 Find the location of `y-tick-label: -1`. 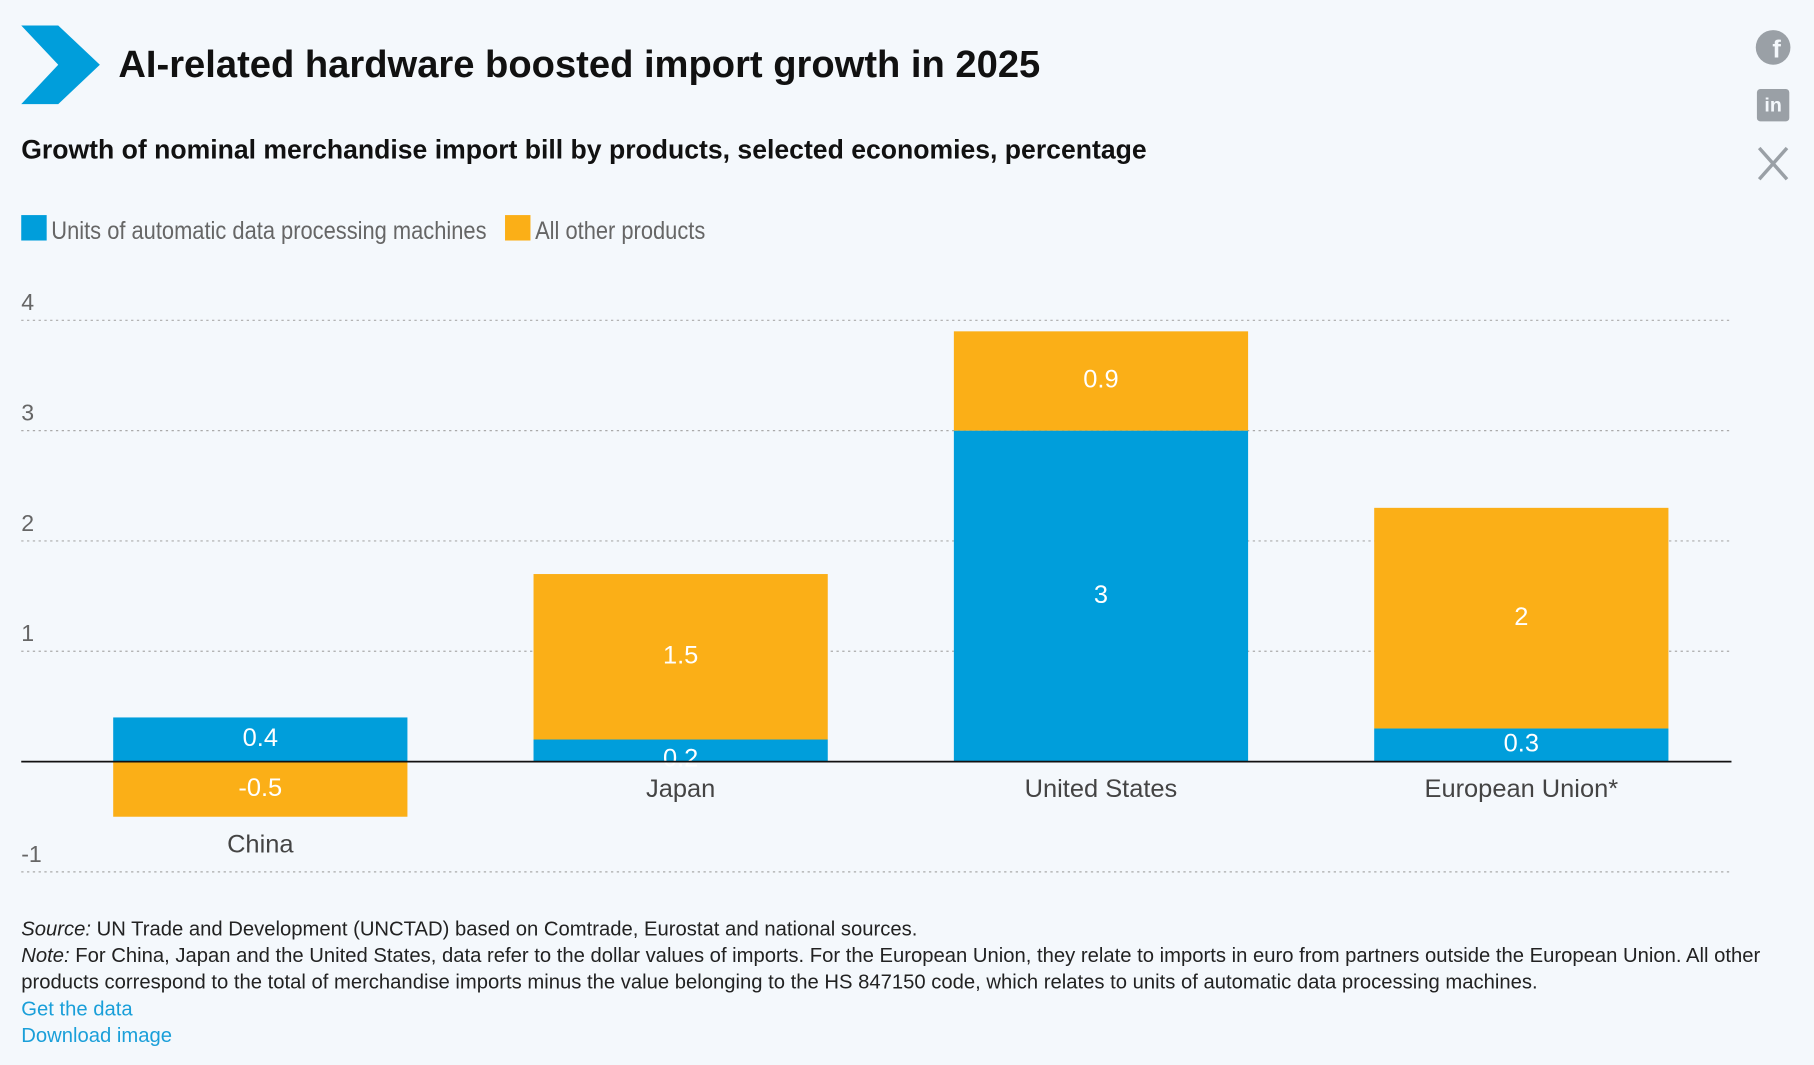

y-tick-label: -1 is located at coordinates (31, 854).